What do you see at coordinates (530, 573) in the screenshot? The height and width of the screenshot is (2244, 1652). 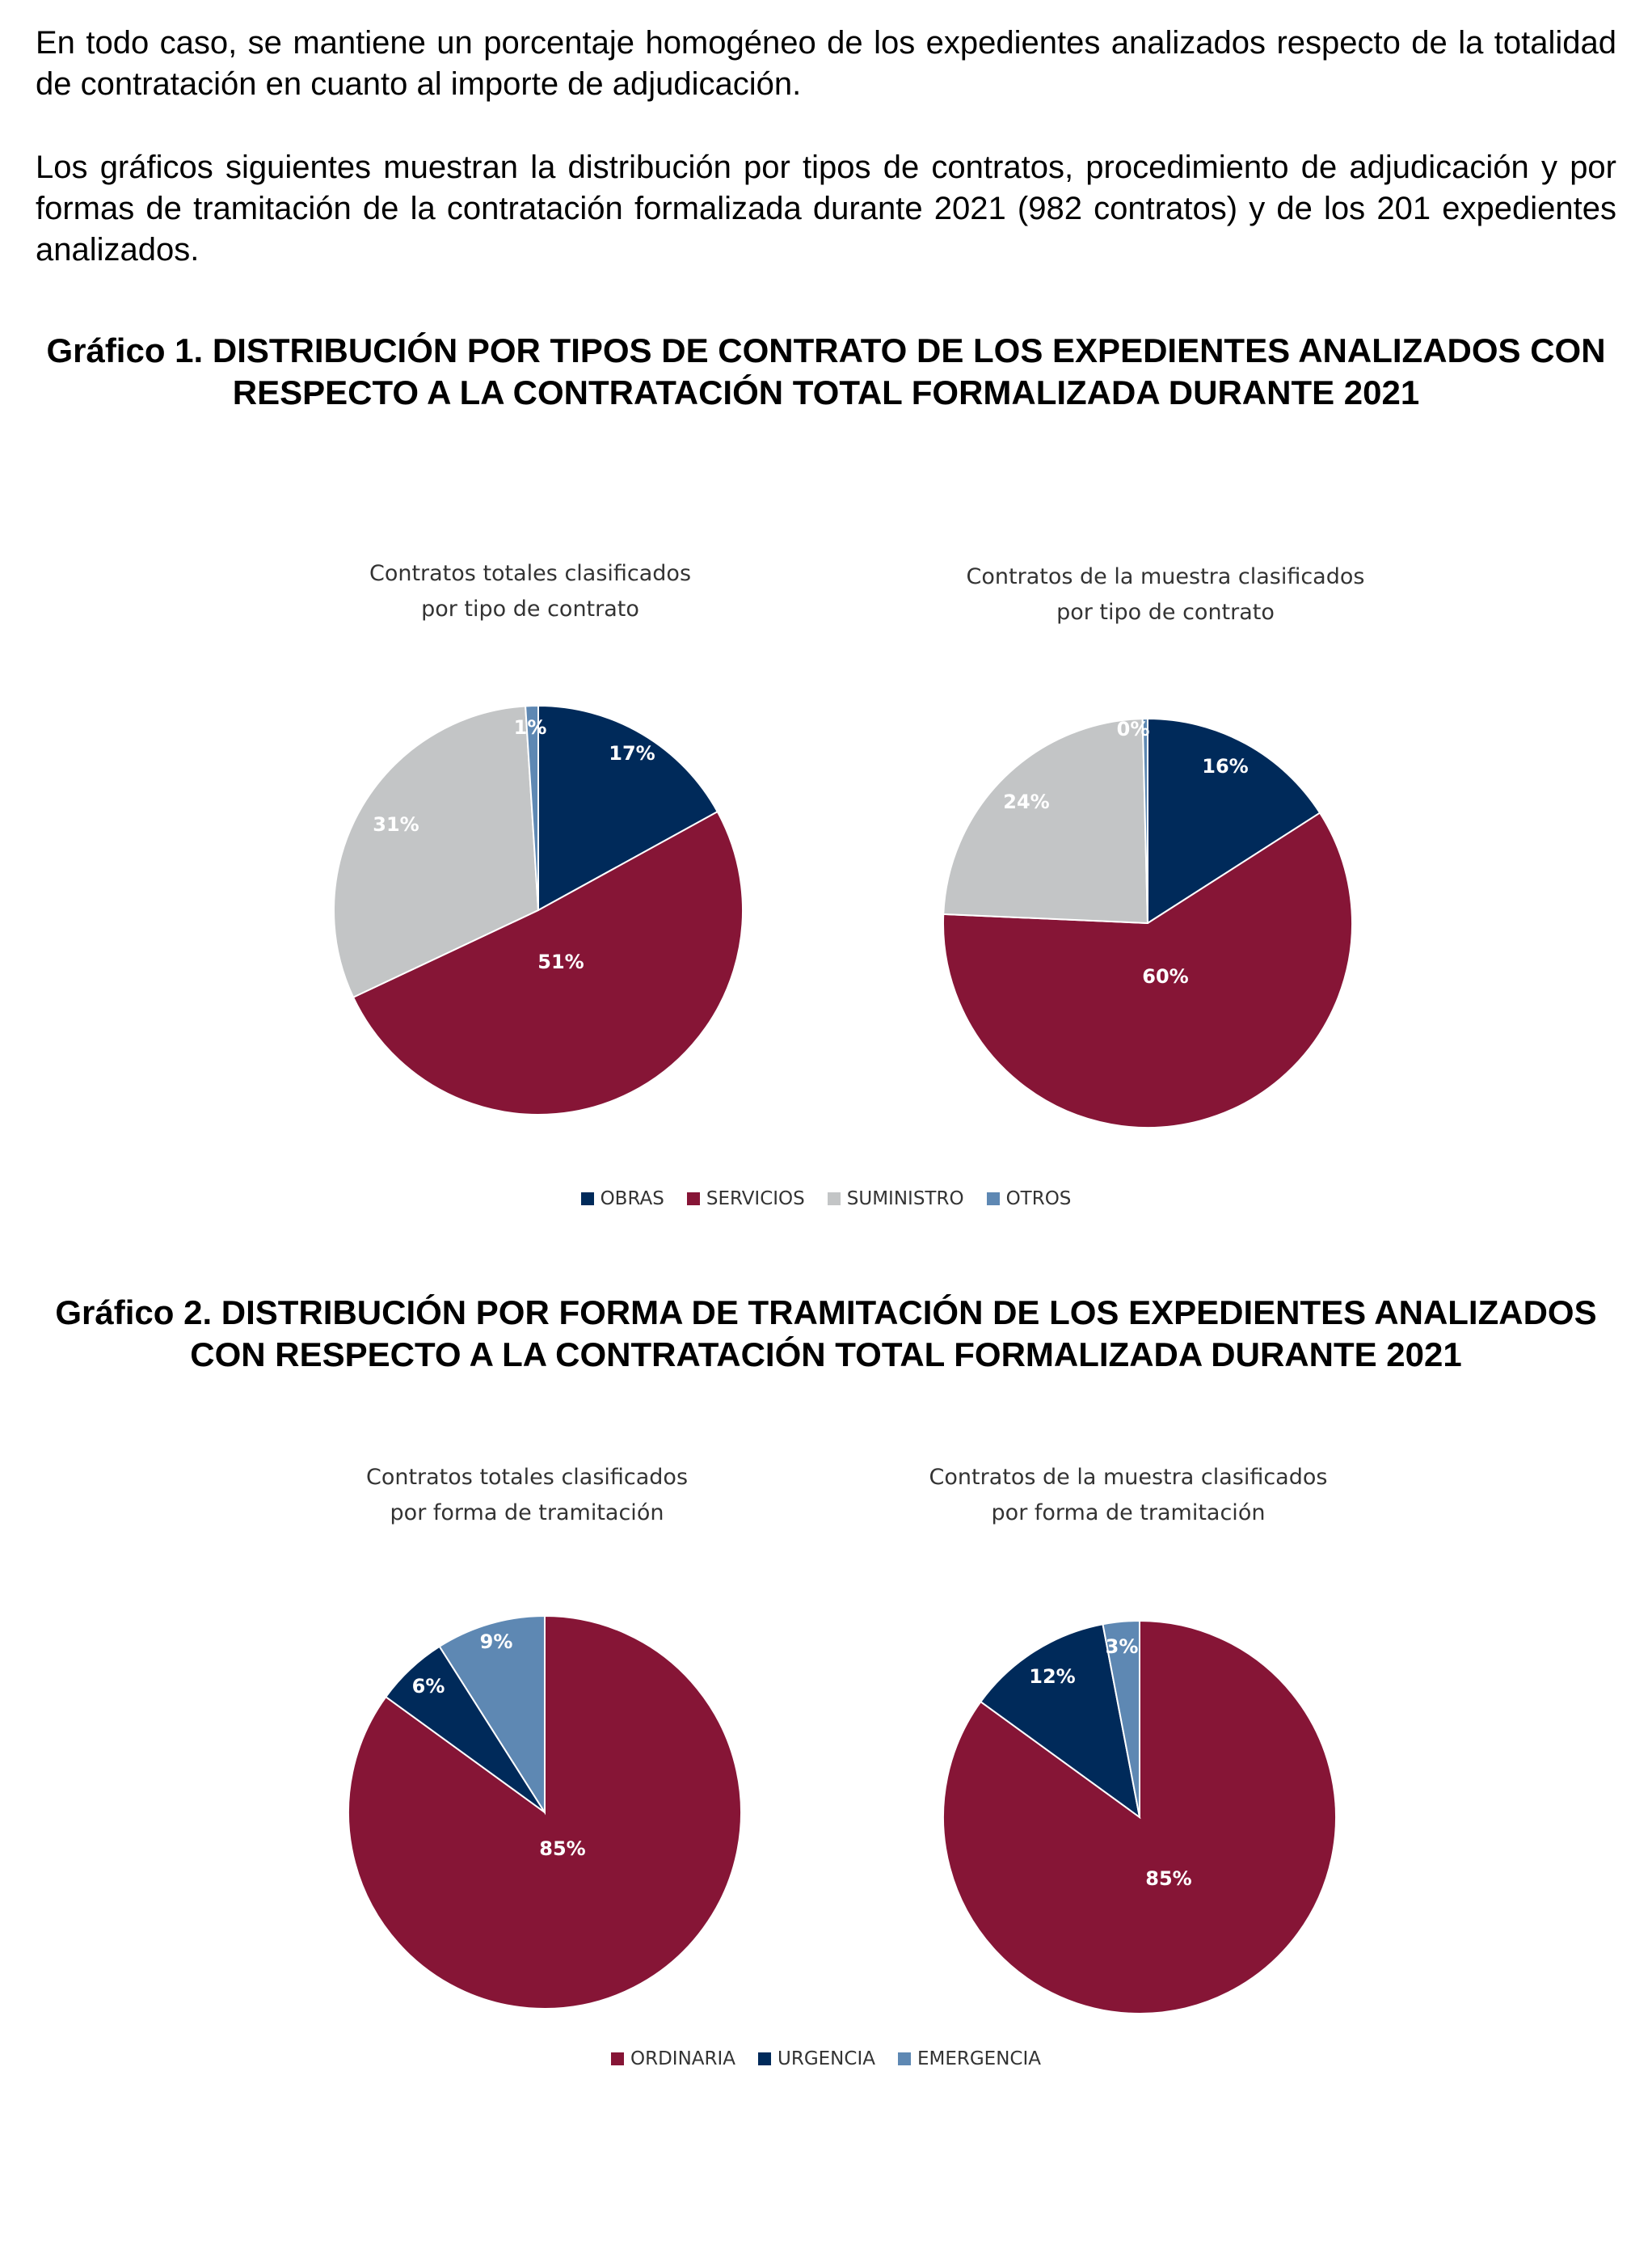 I see `pie-1-title-line-1: Contratos totales clasificados` at bounding box center [530, 573].